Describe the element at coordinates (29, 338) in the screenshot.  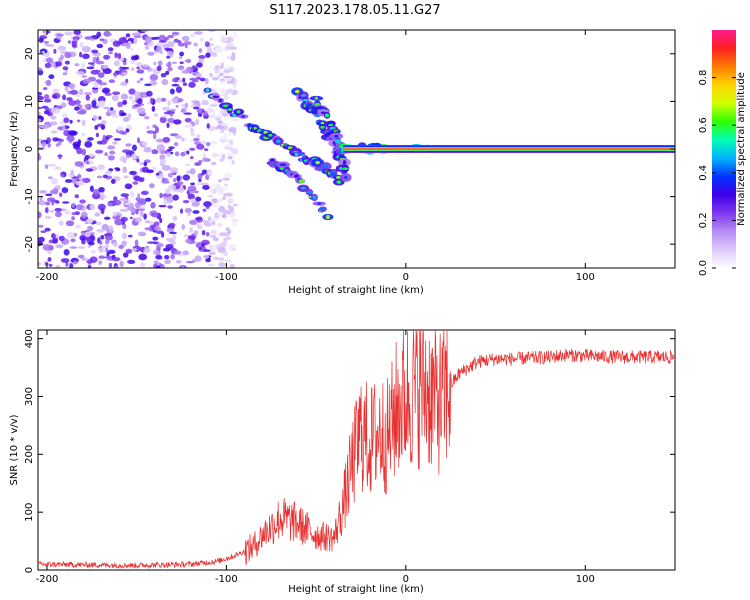
I see `y-tick-label: 400` at that location.